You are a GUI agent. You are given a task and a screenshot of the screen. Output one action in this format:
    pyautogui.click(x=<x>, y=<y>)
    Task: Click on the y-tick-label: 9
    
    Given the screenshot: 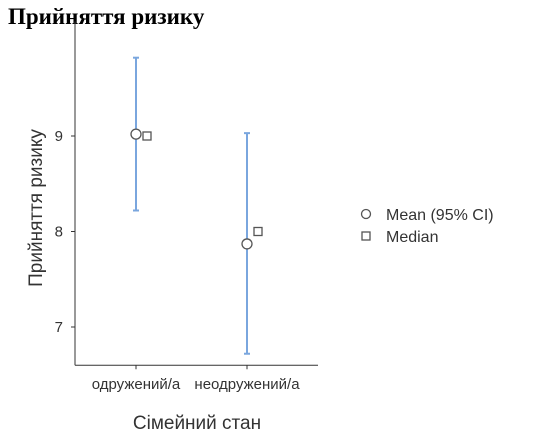 What is the action you would take?
    pyautogui.click(x=59, y=136)
    